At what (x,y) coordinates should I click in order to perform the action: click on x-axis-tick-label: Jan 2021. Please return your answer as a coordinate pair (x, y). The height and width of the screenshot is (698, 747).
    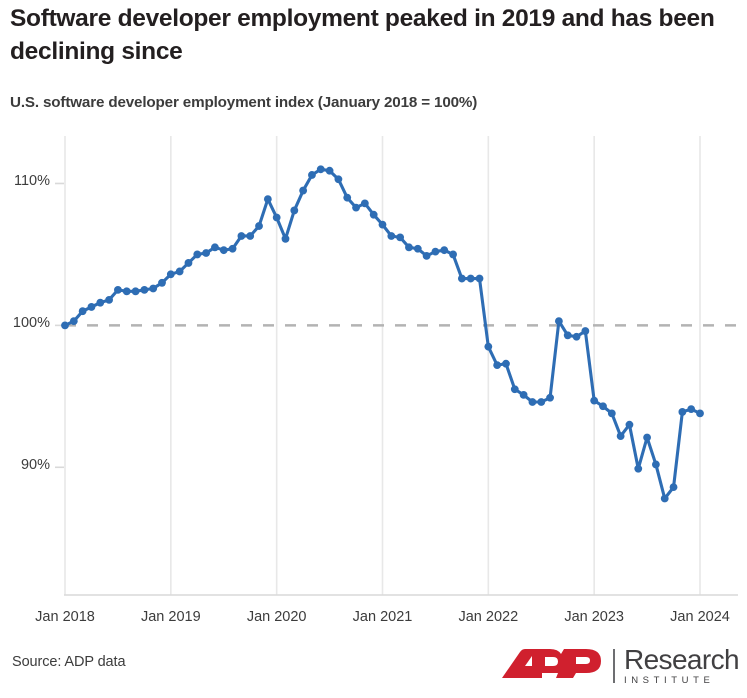
    Looking at the image, I should click on (382, 617).